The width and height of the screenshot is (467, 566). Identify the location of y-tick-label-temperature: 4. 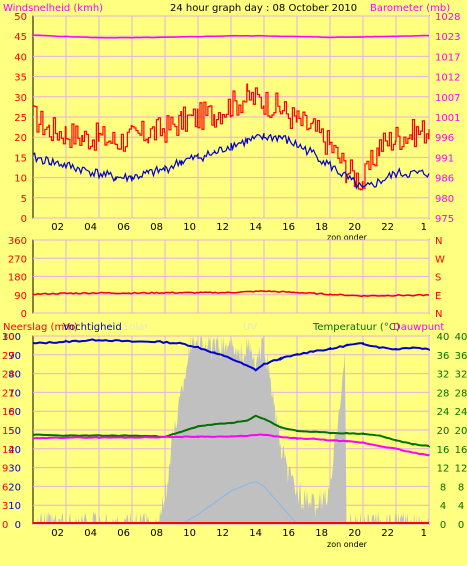
(443, 506).